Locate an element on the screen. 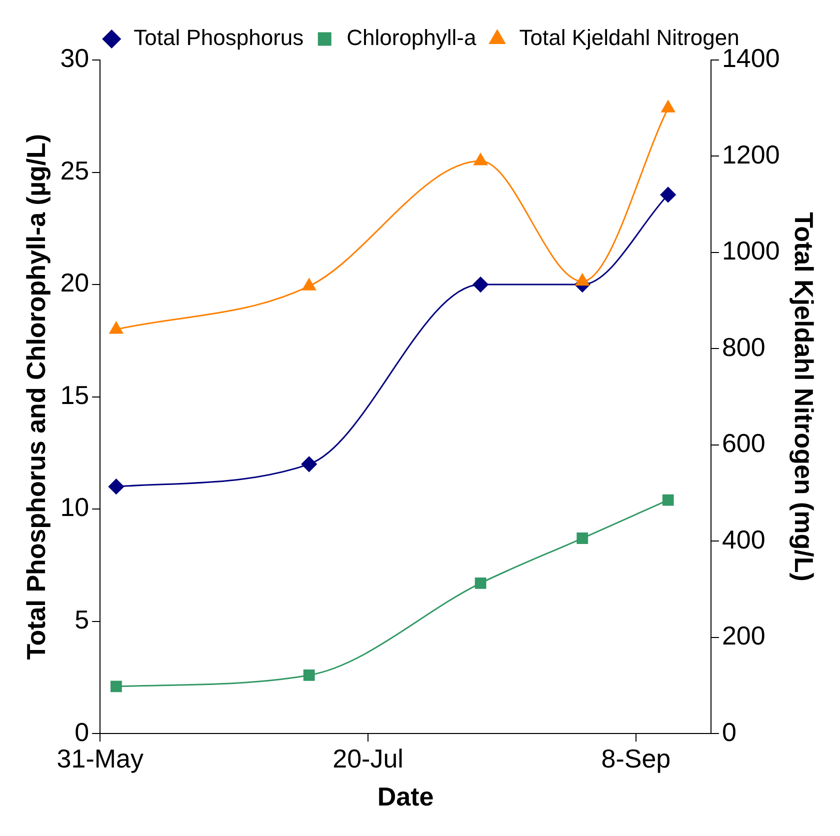 The width and height of the screenshot is (840, 836). y2-axis-title: Total Kjeldahl Nitrogen (mg/L) is located at coordinates (804, 397).